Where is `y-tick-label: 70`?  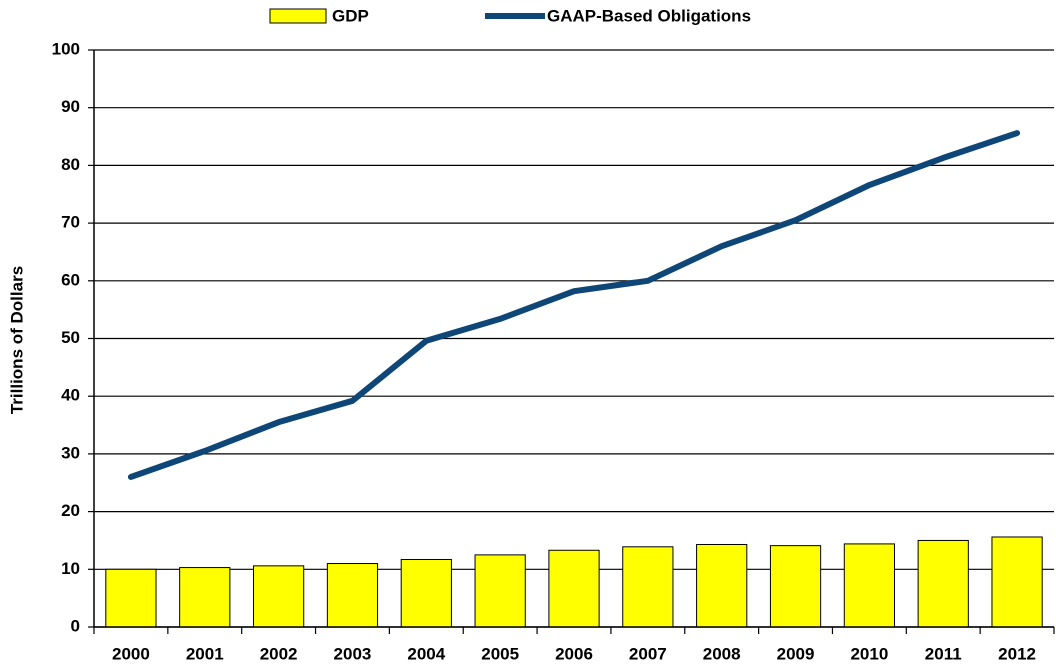 y-tick-label: 70 is located at coordinates (70, 222).